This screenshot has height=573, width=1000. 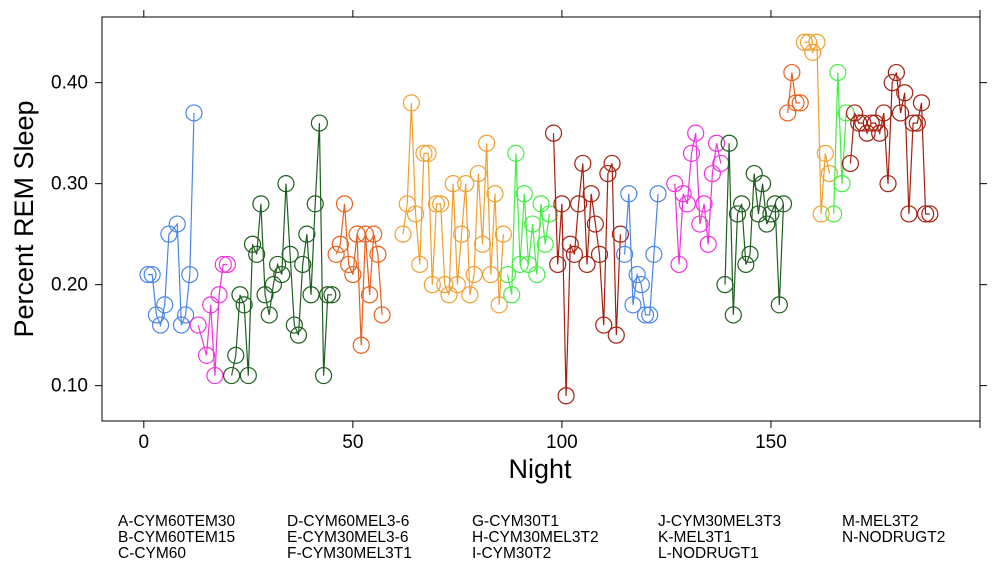 I want to click on legend-label: E-CYM30MEL3-6, so click(x=348, y=537).